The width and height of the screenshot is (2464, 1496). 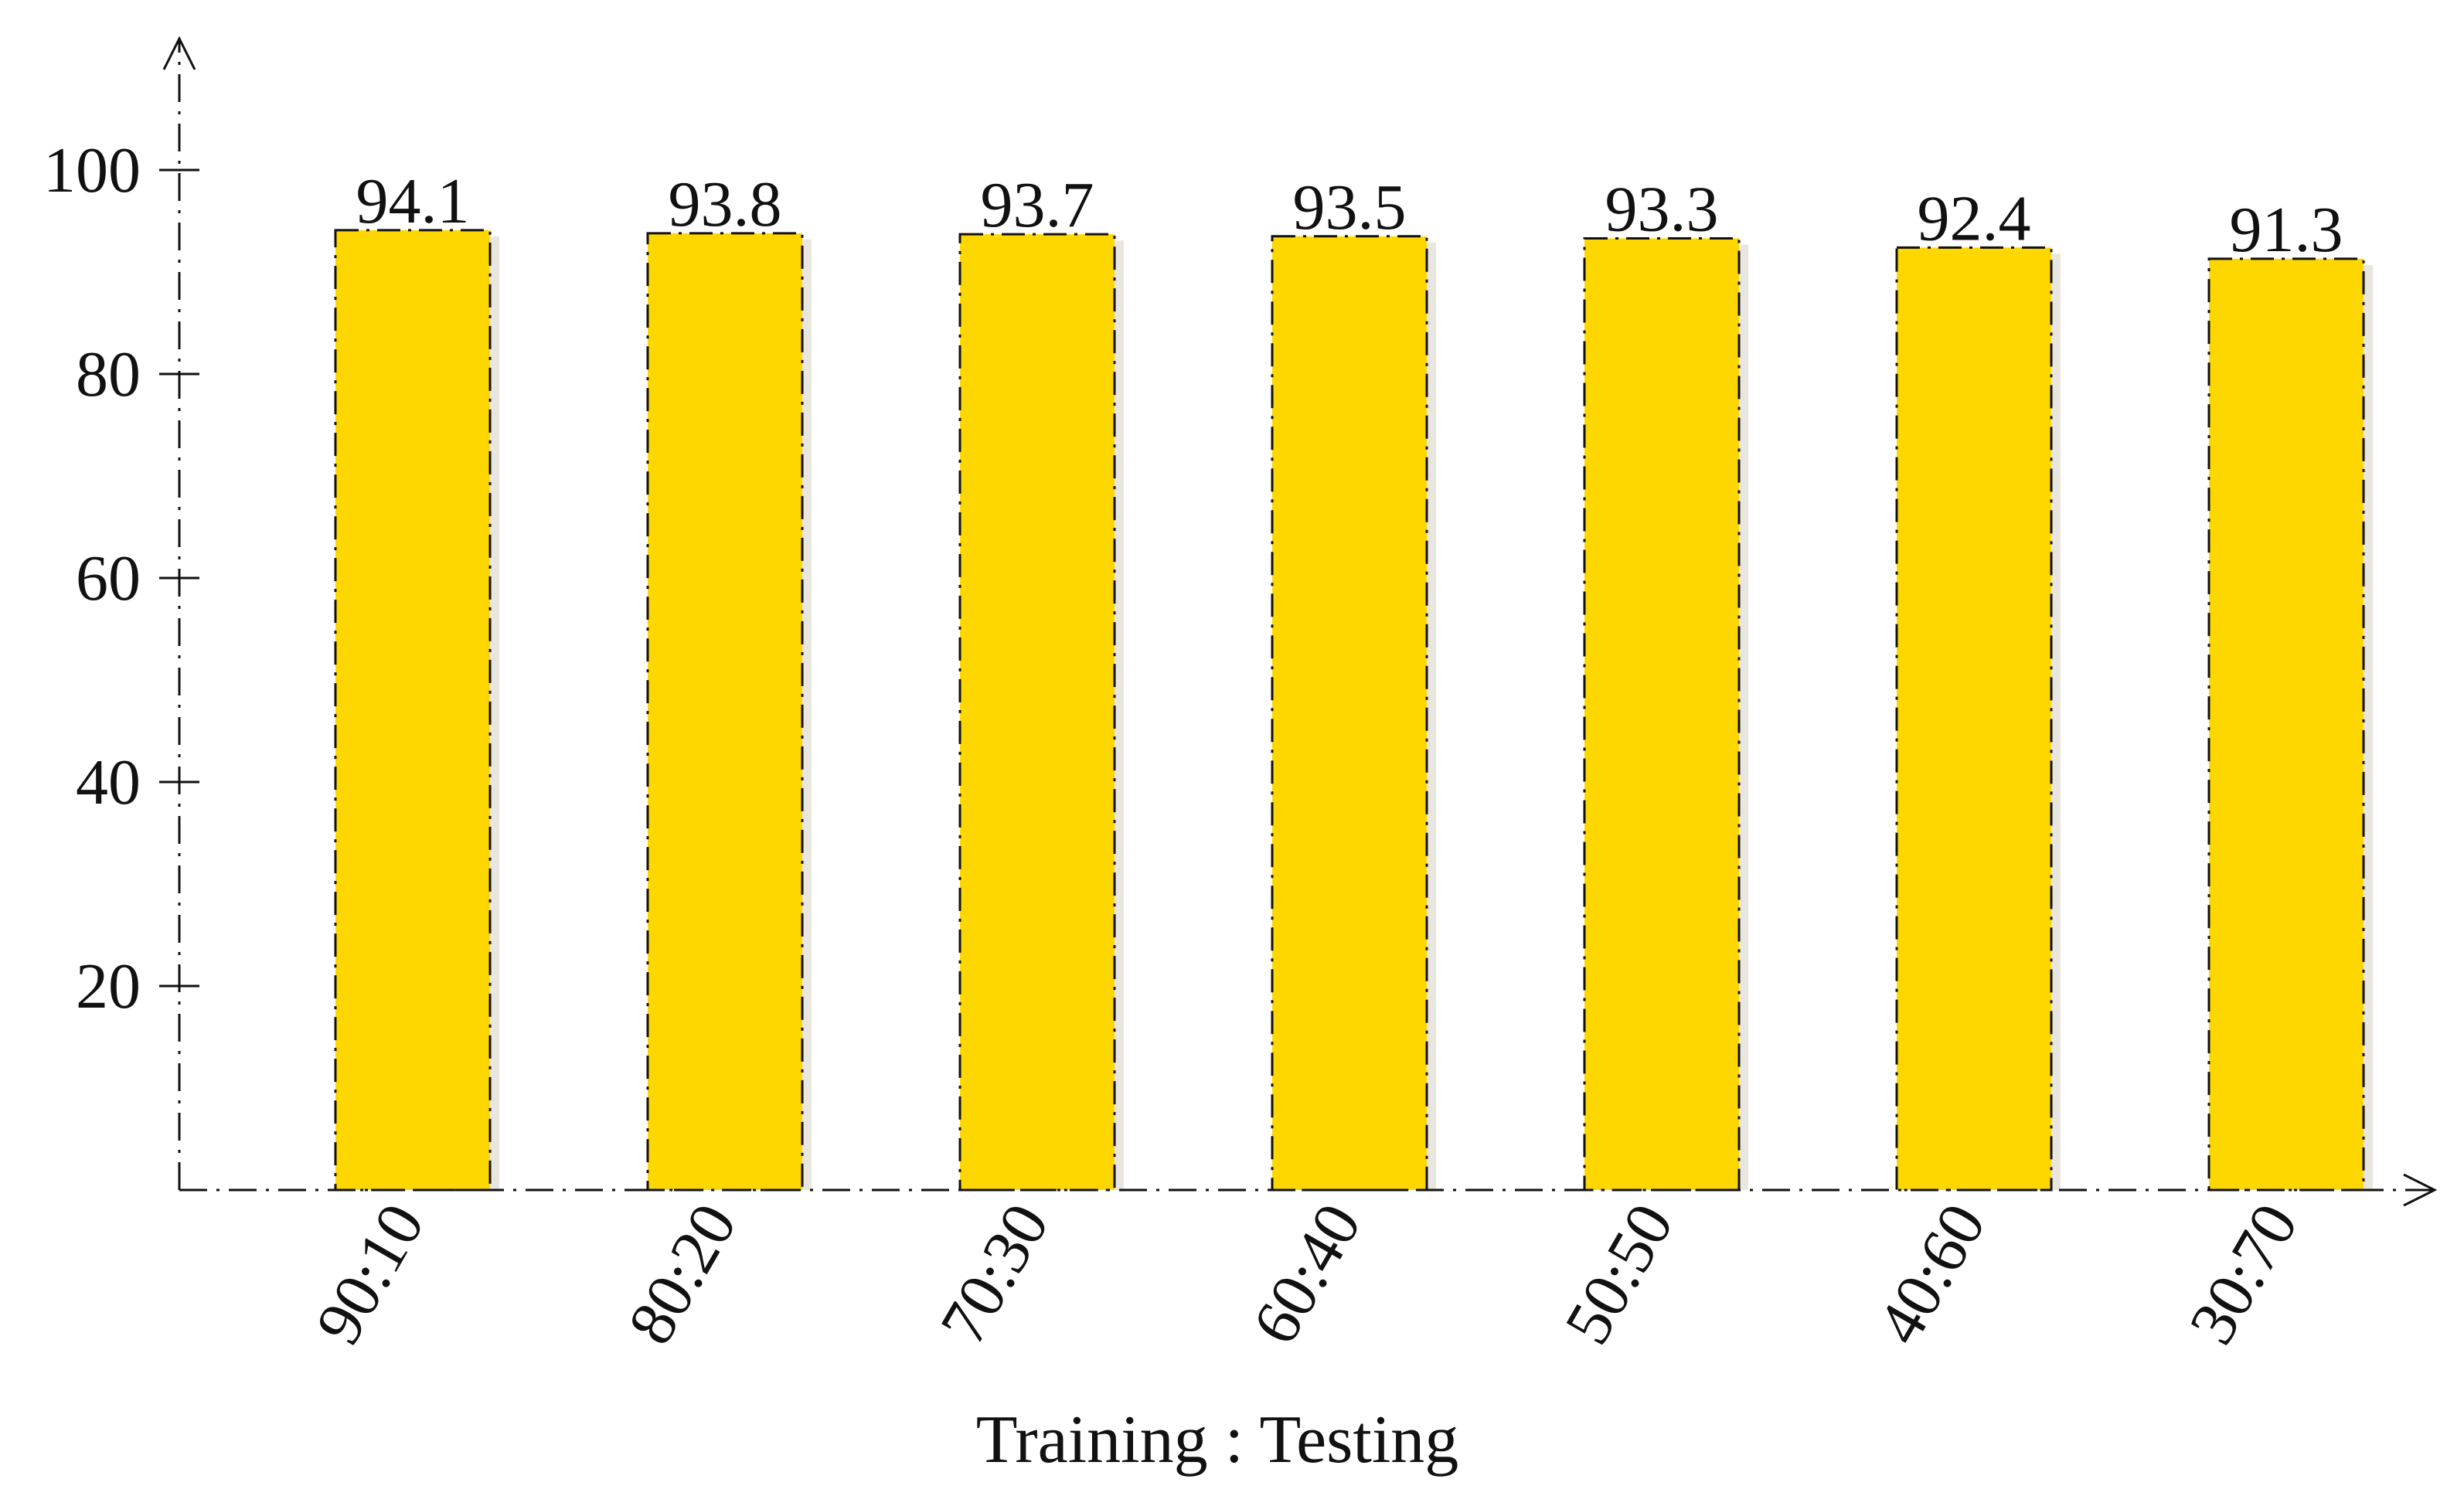 What do you see at coordinates (1662, 209) in the screenshot?
I see `value-label: 93.3` at bounding box center [1662, 209].